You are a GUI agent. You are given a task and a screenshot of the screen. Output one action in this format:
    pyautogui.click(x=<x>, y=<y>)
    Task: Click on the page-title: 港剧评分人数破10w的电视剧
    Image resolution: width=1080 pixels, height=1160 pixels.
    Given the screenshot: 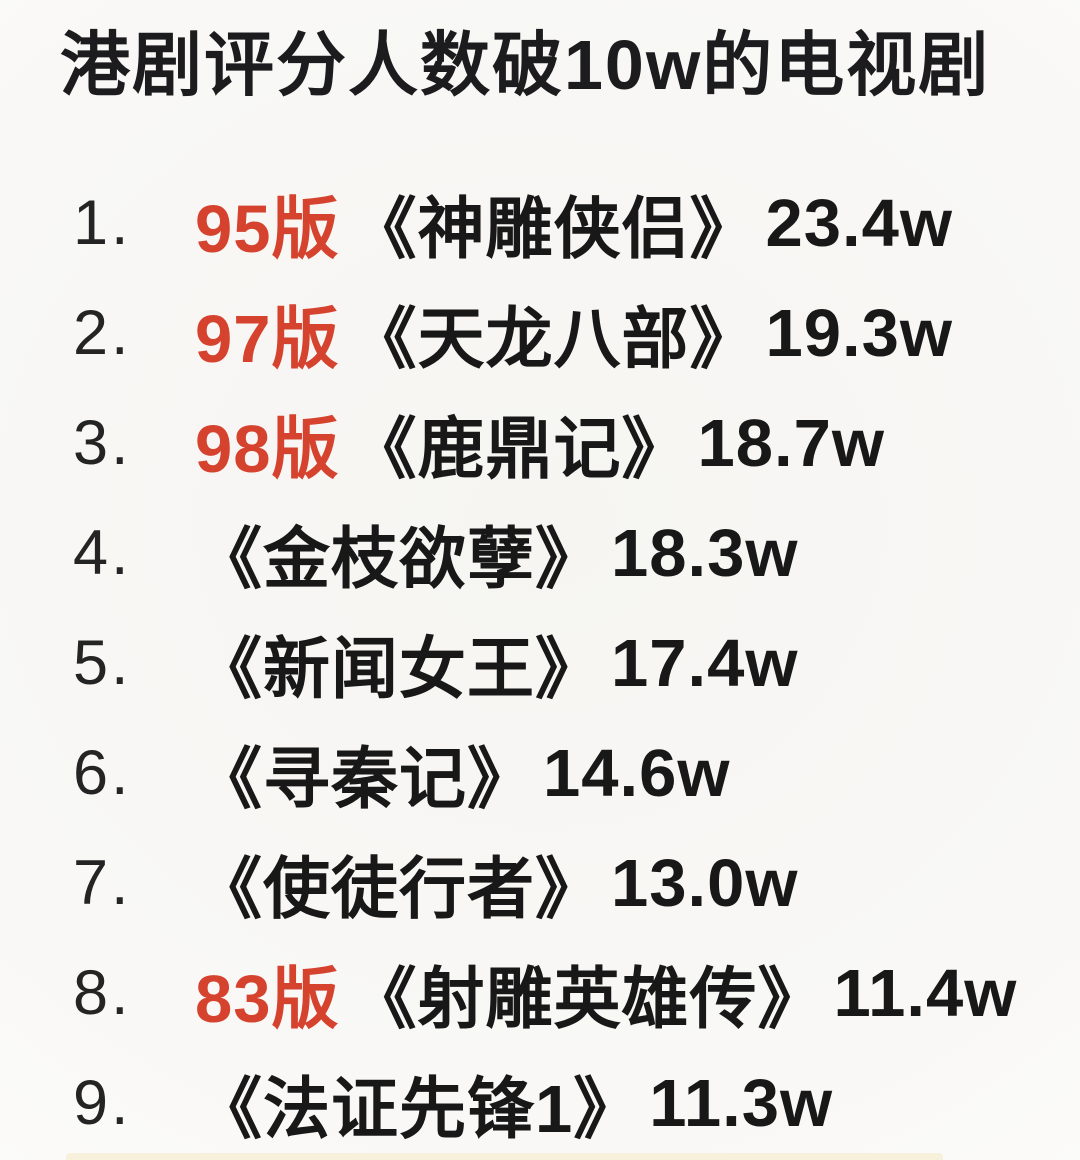 What is the action you would take?
    pyautogui.click(x=525, y=65)
    